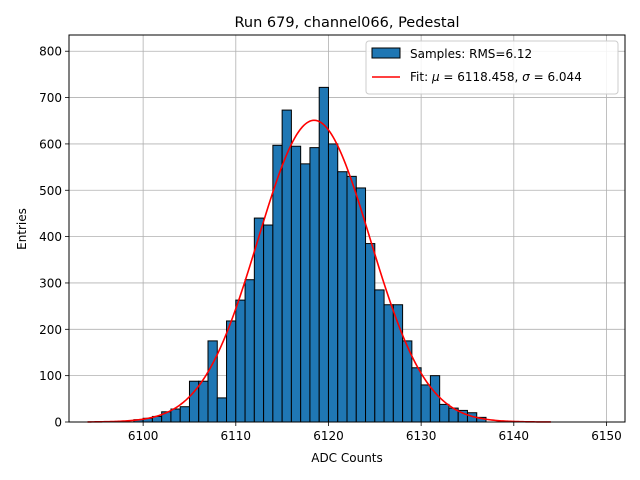  Describe the element at coordinates (485, 77) in the screenshot. I see `legend-mu-value: 6118.458` at that location.